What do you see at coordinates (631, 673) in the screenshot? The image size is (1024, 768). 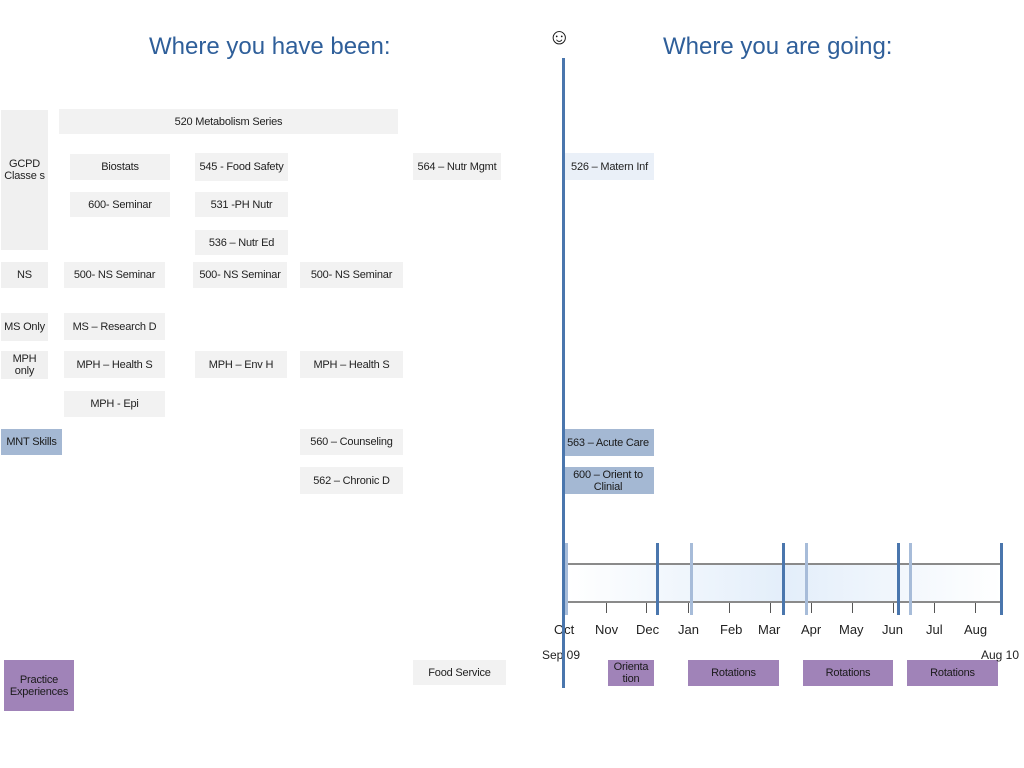 I see `practice-orientation: Orienta tion` at bounding box center [631, 673].